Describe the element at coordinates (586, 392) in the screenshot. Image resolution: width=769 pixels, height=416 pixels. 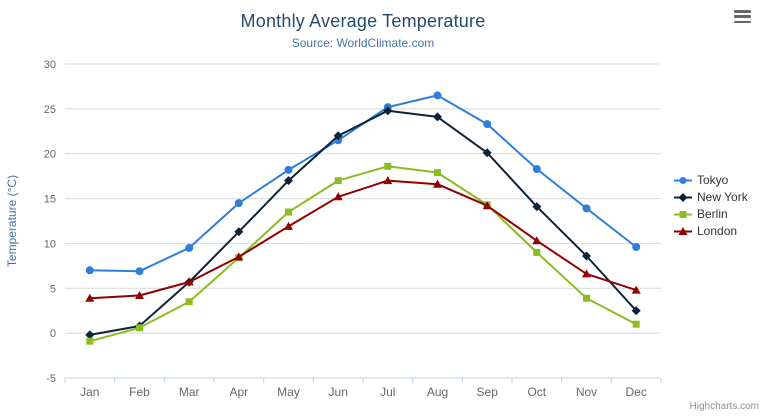
I see `x-axis-label: Nov` at that location.